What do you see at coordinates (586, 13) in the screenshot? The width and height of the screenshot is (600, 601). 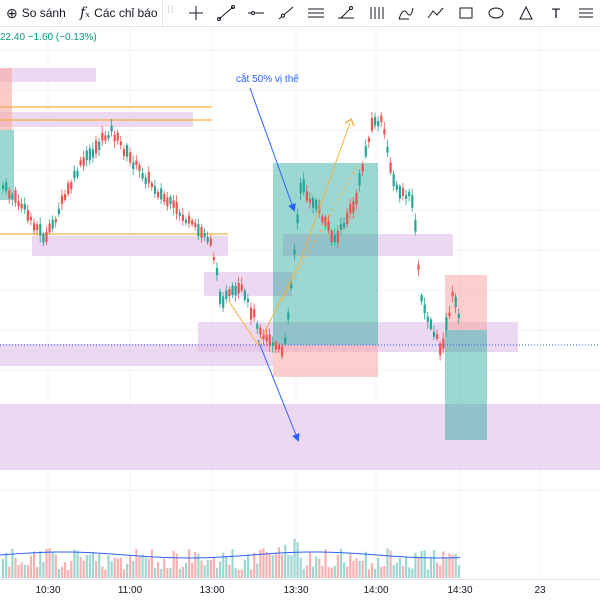 I see `settings-list-icon` at bounding box center [586, 13].